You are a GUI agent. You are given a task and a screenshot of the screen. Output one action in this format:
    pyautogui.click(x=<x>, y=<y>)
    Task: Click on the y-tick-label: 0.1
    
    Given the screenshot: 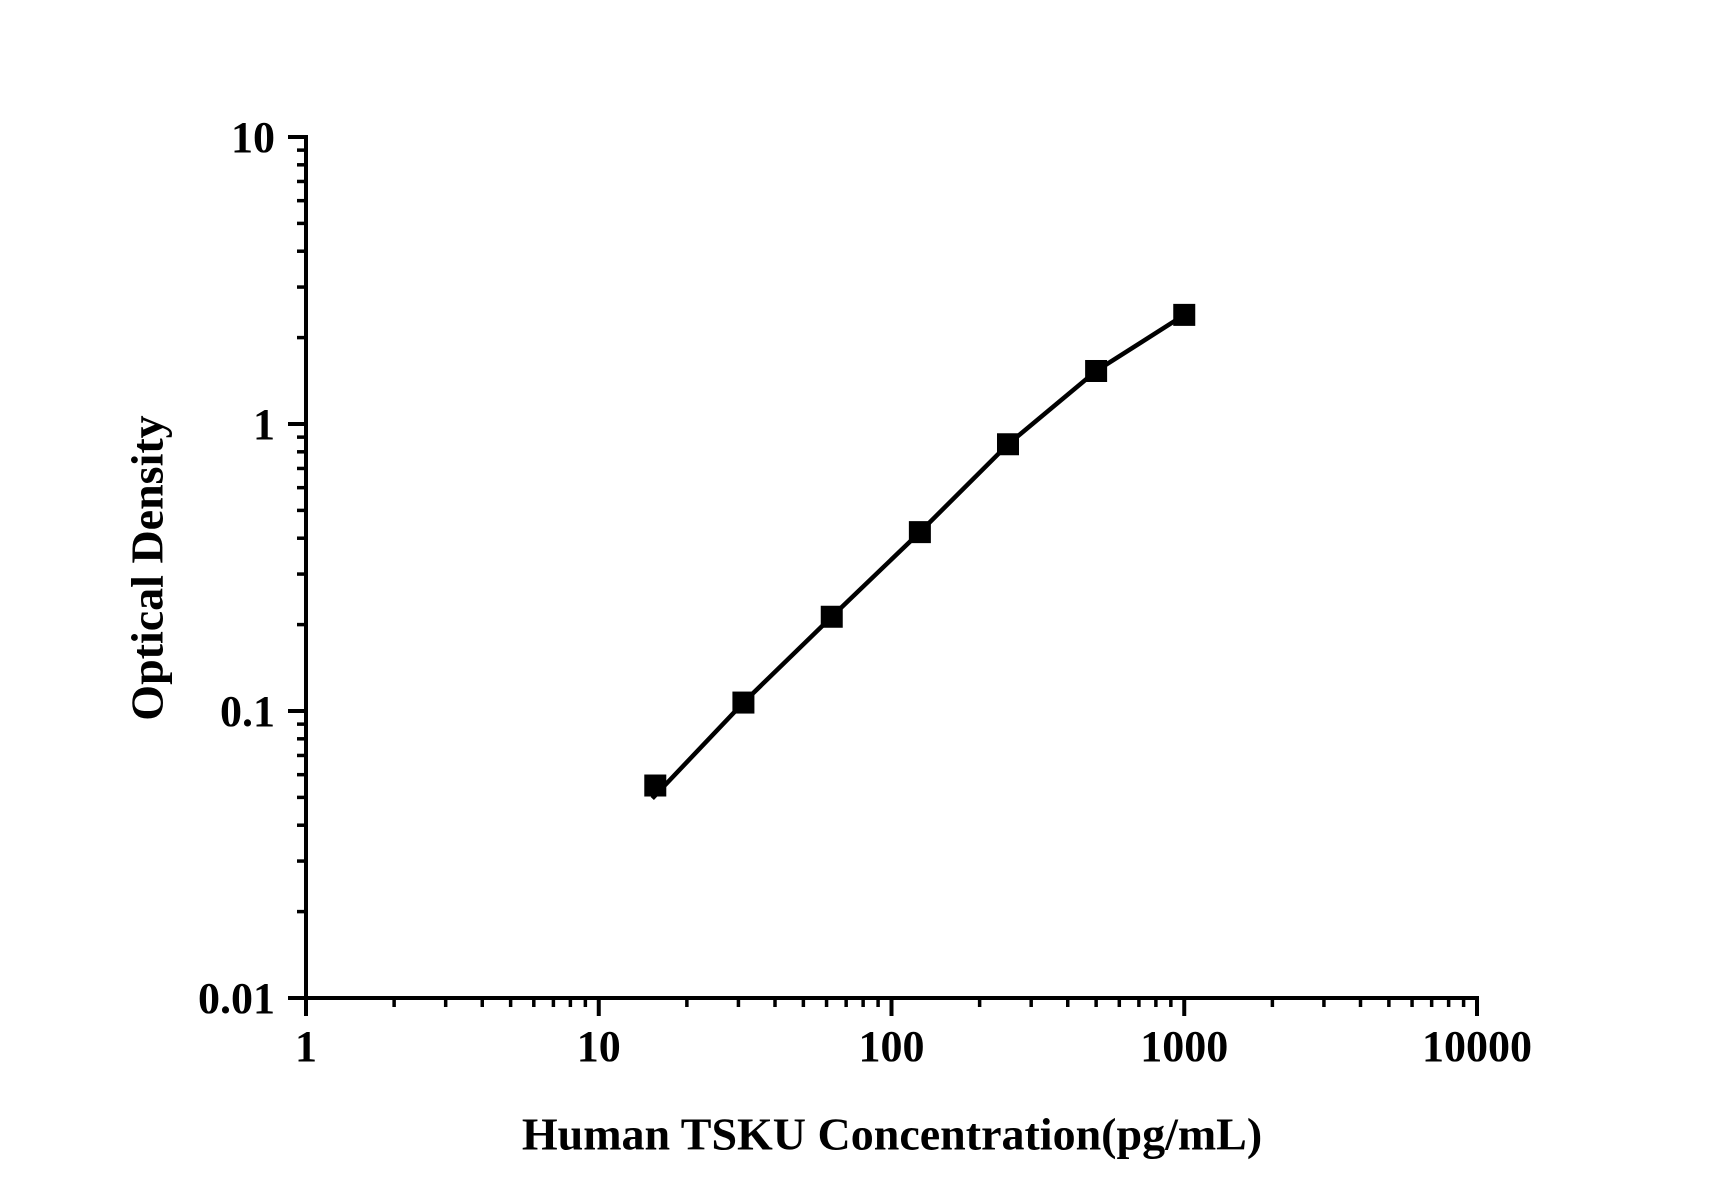 What is the action you would take?
    pyautogui.click(x=247, y=711)
    